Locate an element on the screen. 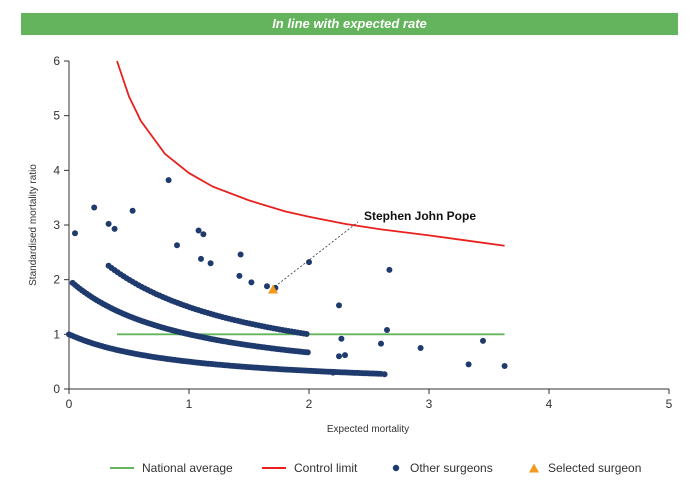 This screenshot has height=500, width=700. annotation-leader-line is located at coordinates (316, 254).